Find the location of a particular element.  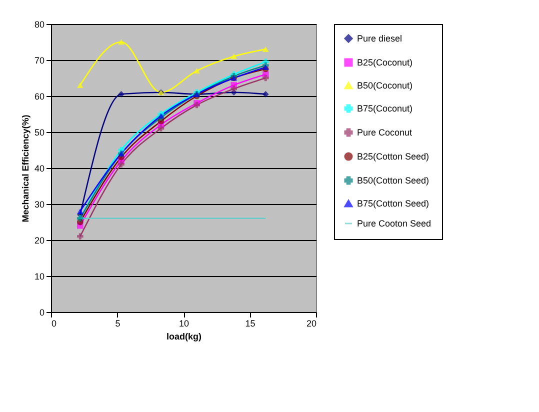

legend-label: Pure diesel is located at coordinates (379, 39).